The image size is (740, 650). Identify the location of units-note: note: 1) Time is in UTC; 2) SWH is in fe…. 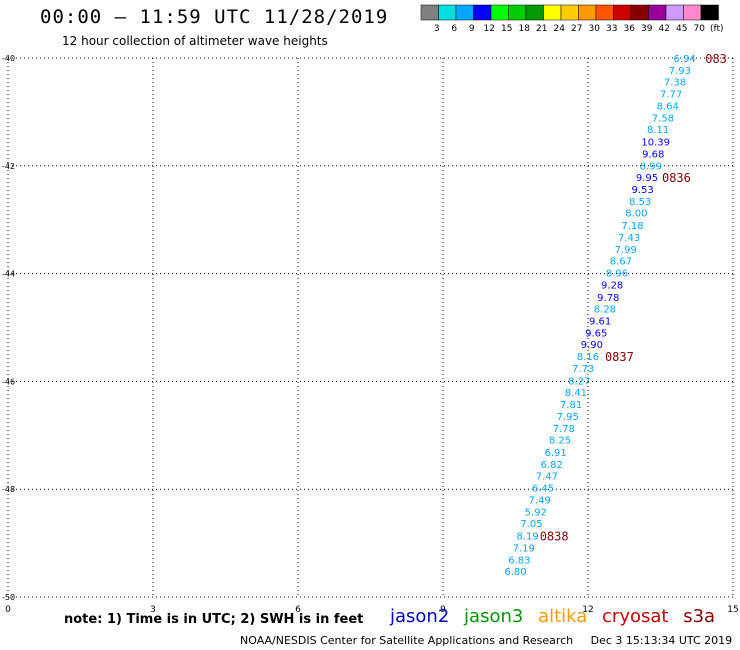
(214, 619).